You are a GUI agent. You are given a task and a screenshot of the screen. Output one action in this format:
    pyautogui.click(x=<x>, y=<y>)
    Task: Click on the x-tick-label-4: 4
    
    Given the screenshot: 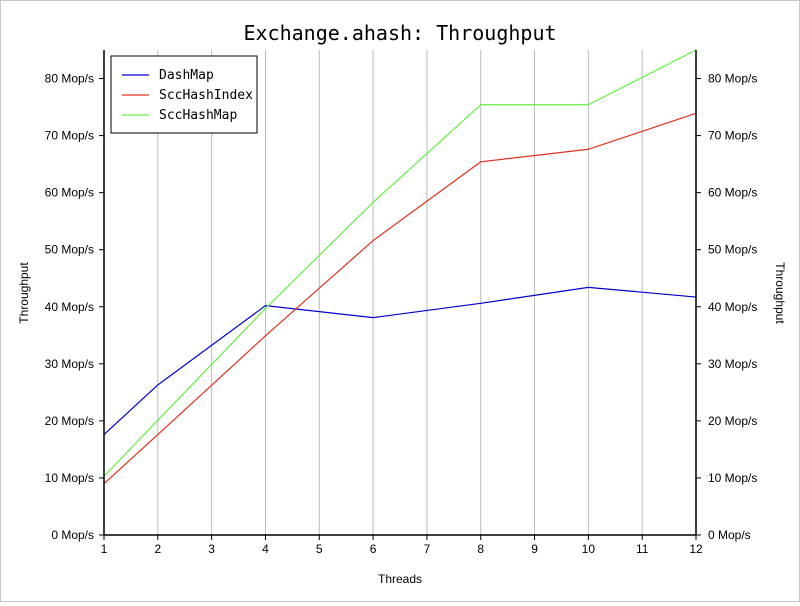 What is the action you would take?
    pyautogui.click(x=265, y=549)
    